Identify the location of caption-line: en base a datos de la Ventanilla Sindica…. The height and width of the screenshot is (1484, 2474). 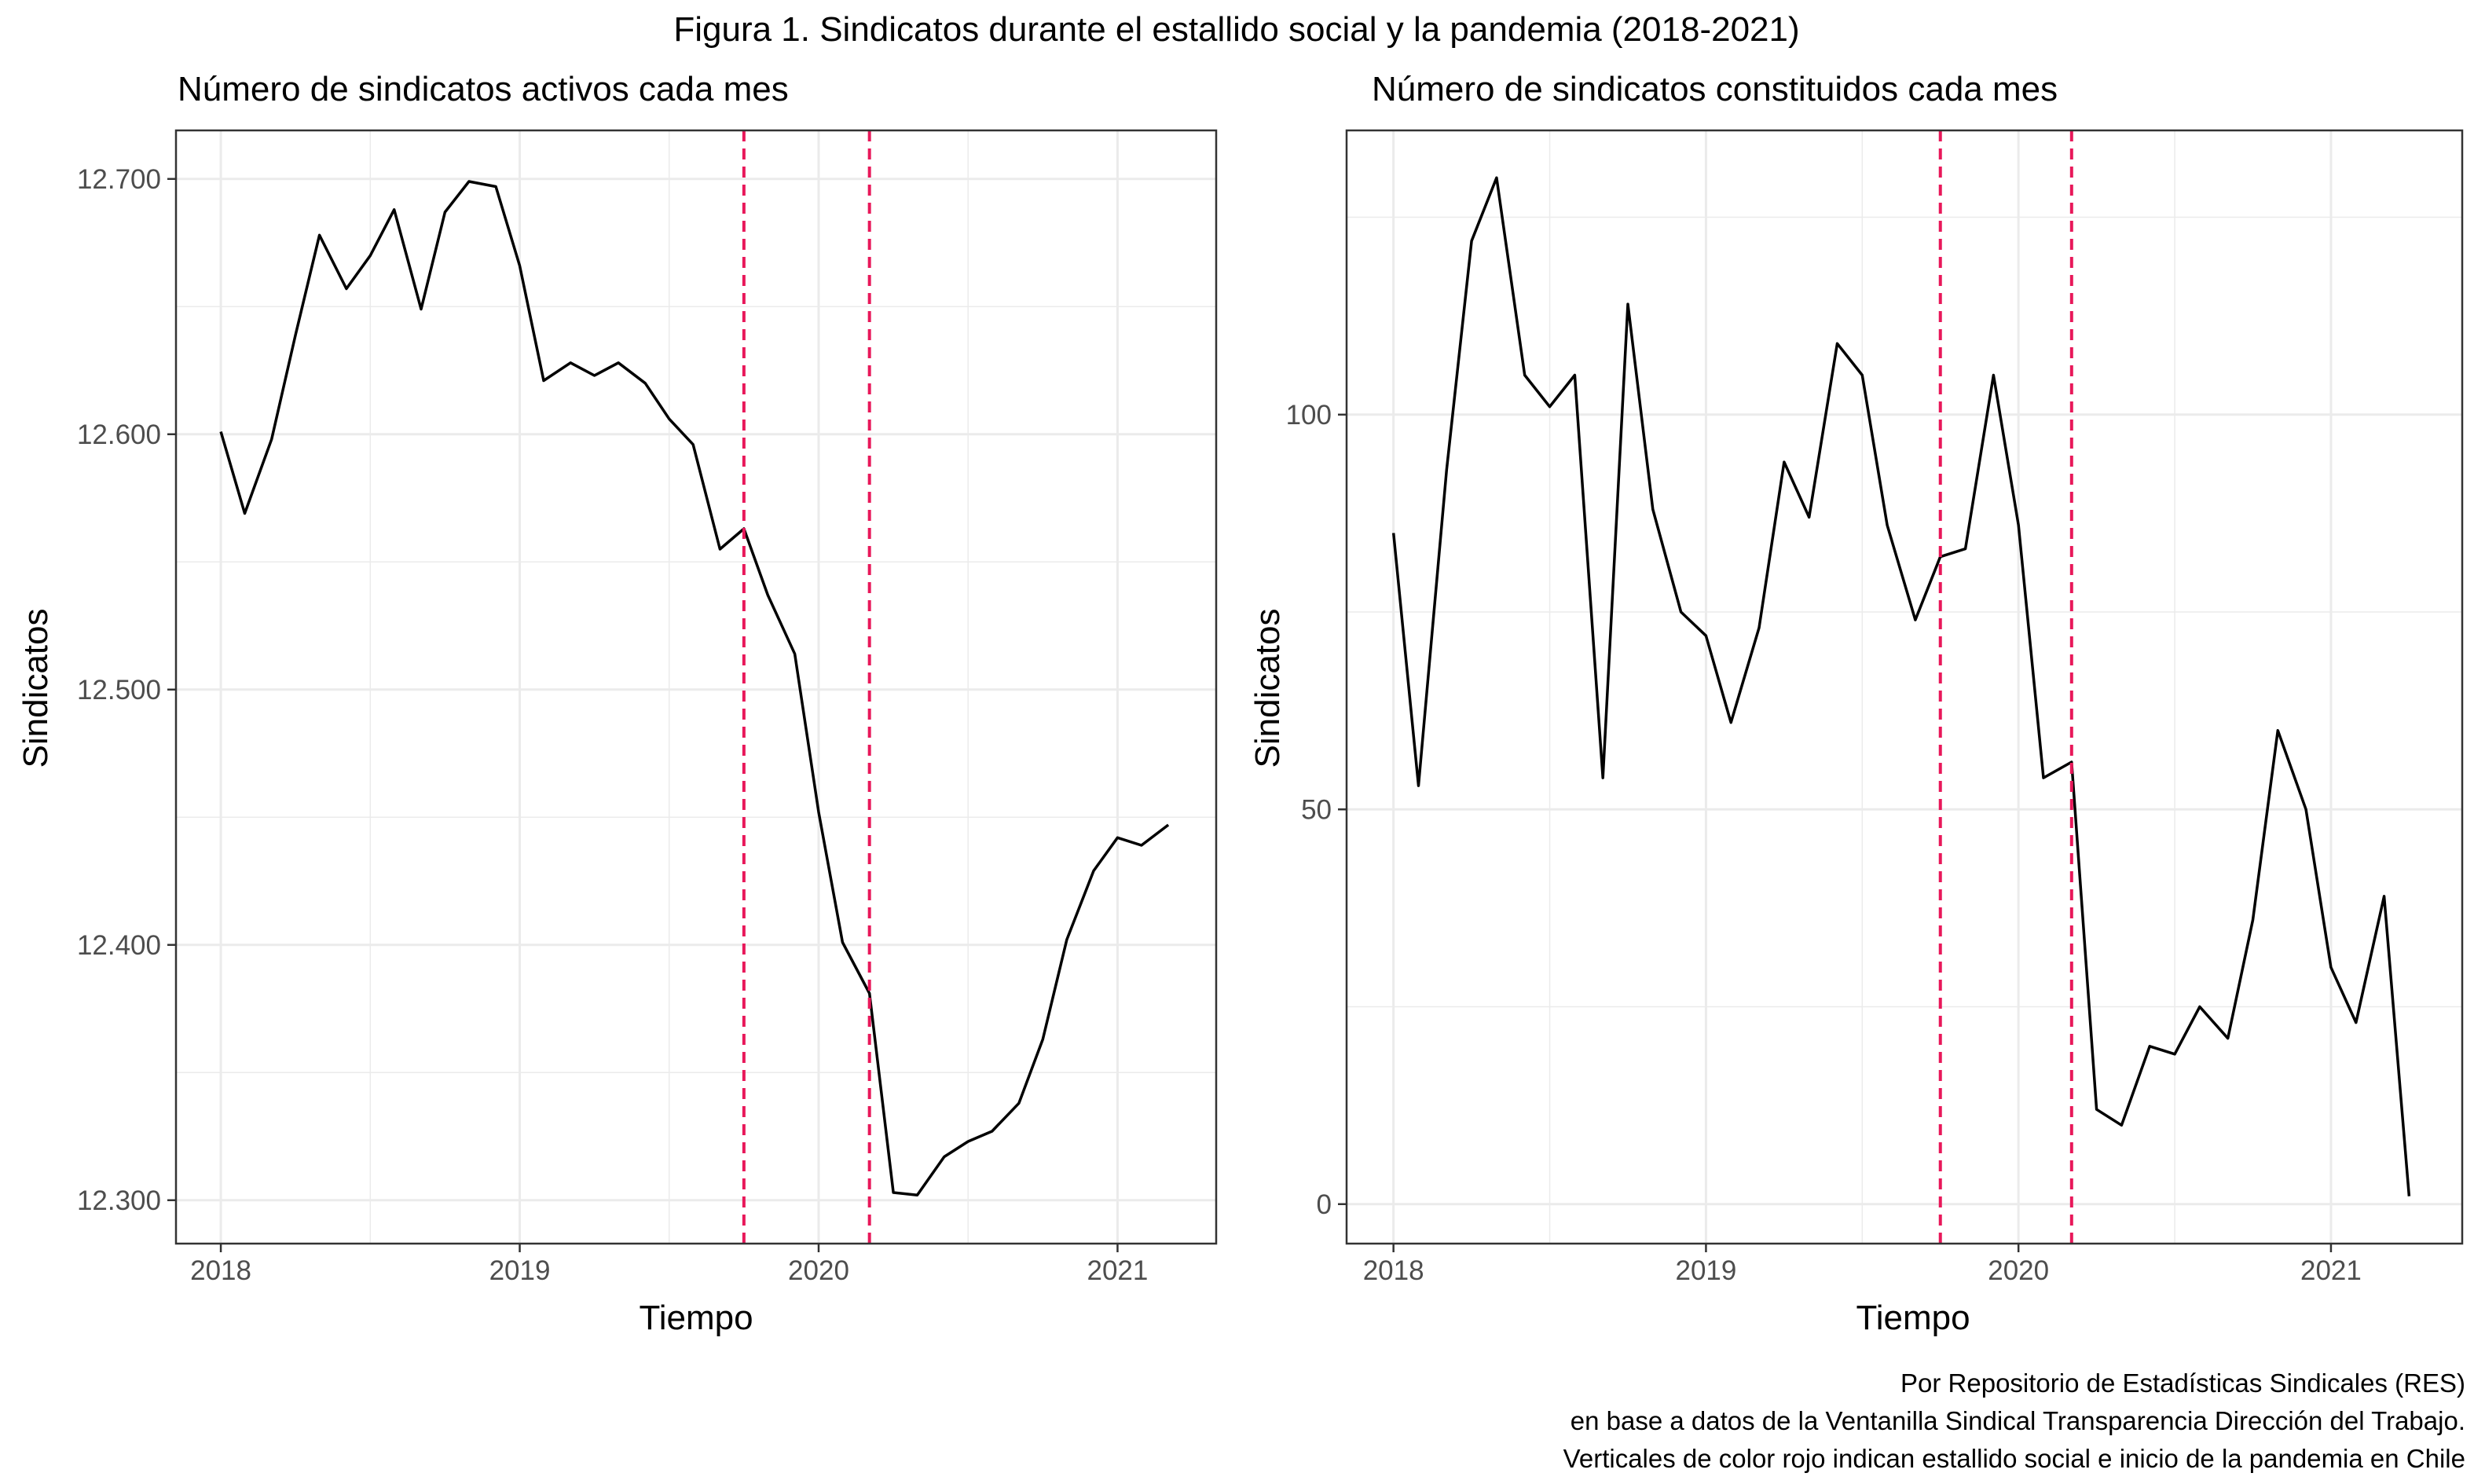
(2018, 1420).